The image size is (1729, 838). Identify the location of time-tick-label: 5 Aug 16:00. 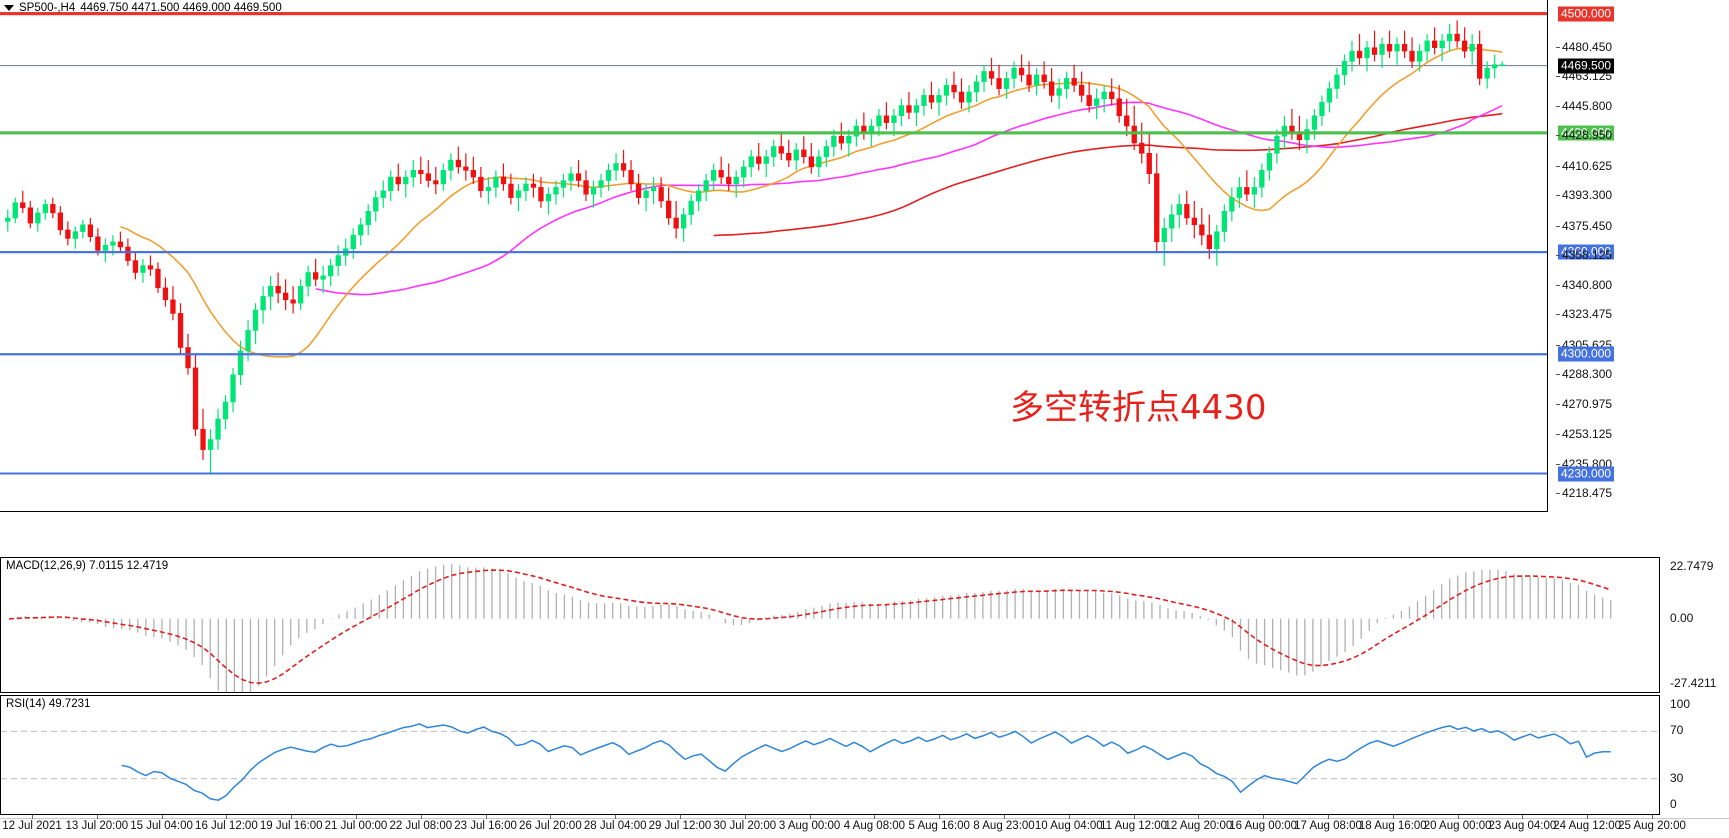
(939, 826).